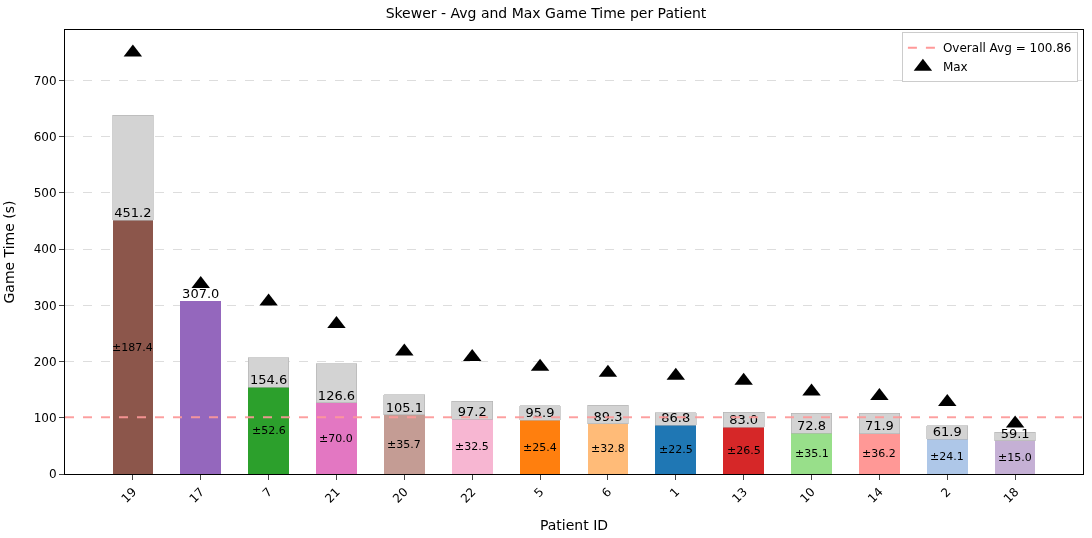 The image size is (1092, 538). Describe the element at coordinates (45, 80) in the screenshot. I see `y-tick-label: 700` at that location.